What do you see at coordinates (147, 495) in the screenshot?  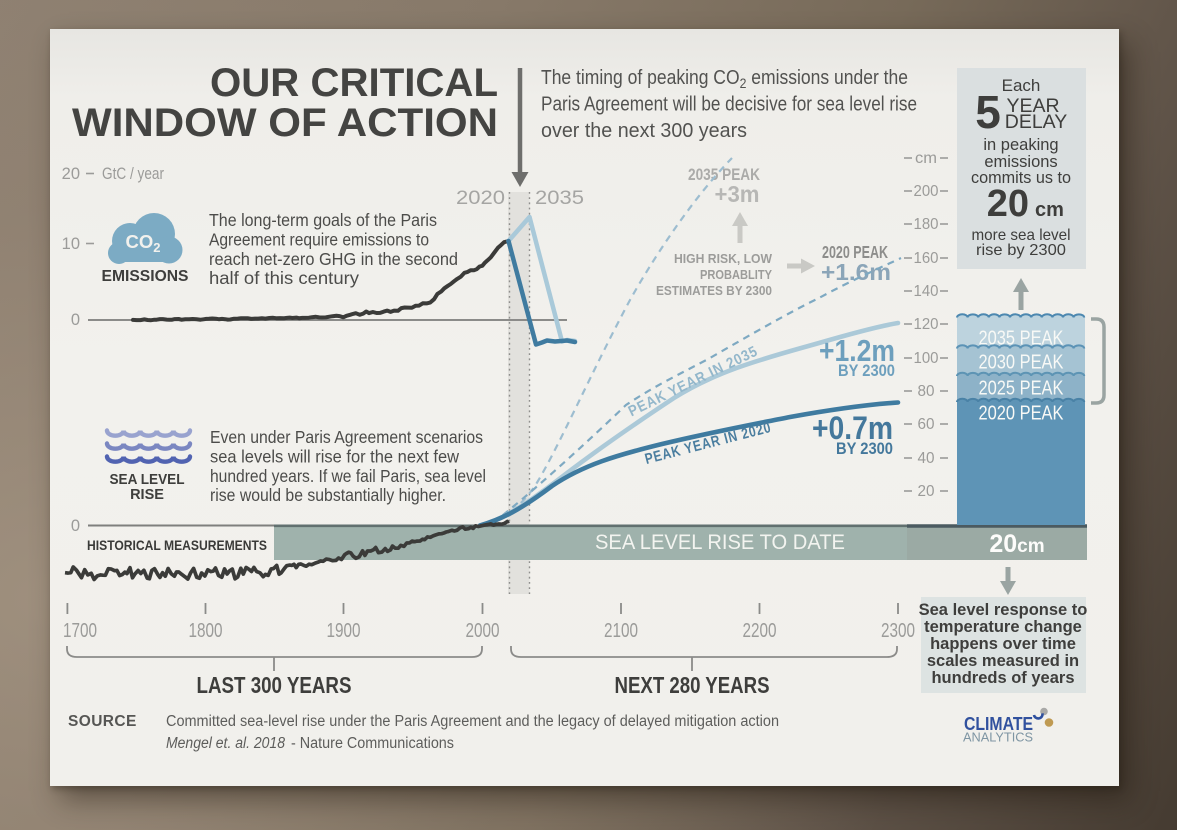 I see `svg-text: RISE` at bounding box center [147, 495].